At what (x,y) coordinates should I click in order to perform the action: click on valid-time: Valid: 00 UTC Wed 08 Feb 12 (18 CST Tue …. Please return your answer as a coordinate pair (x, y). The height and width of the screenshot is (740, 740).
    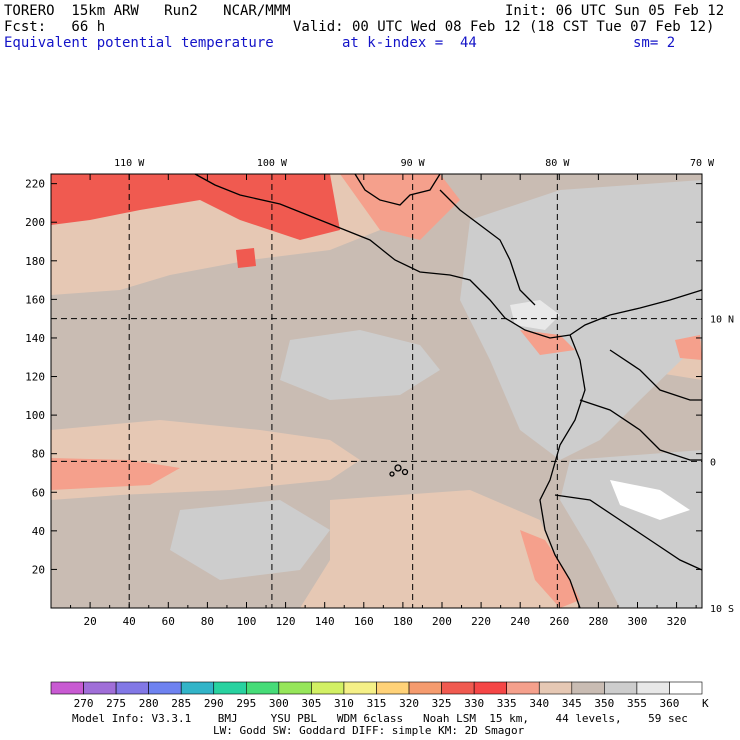
    Looking at the image, I should click on (504, 27).